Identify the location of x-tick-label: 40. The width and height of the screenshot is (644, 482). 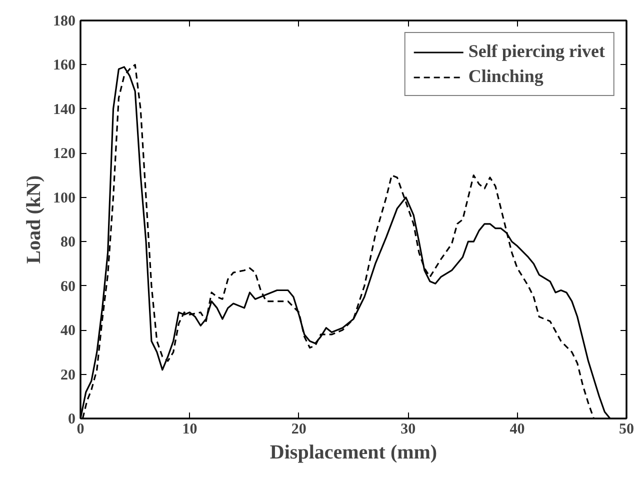
(517, 430).